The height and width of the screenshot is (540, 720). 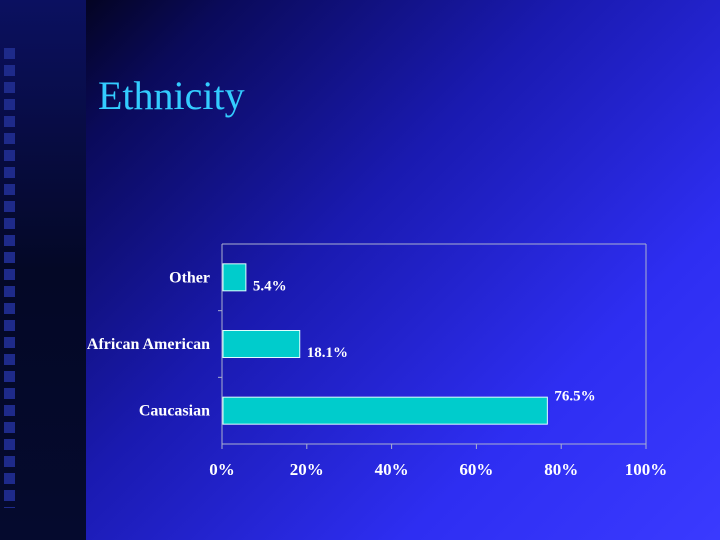 What do you see at coordinates (574, 397) in the screenshot?
I see `data-label-caucasian: 76.5%` at bounding box center [574, 397].